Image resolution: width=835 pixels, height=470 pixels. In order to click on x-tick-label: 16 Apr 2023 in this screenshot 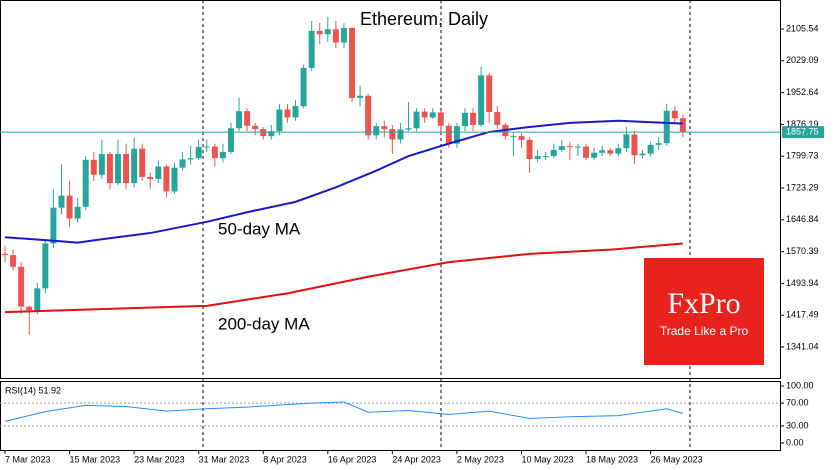, I will do `click(352, 459)`.